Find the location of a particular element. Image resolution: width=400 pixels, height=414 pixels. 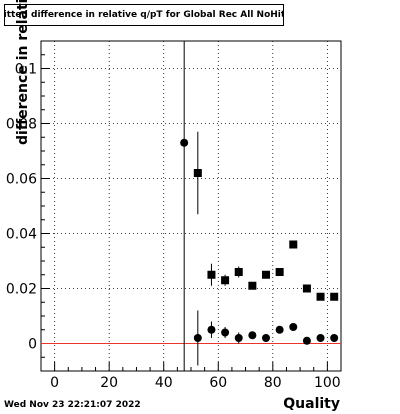

y-tick-label: 0.08 is located at coordinates (21, 125).